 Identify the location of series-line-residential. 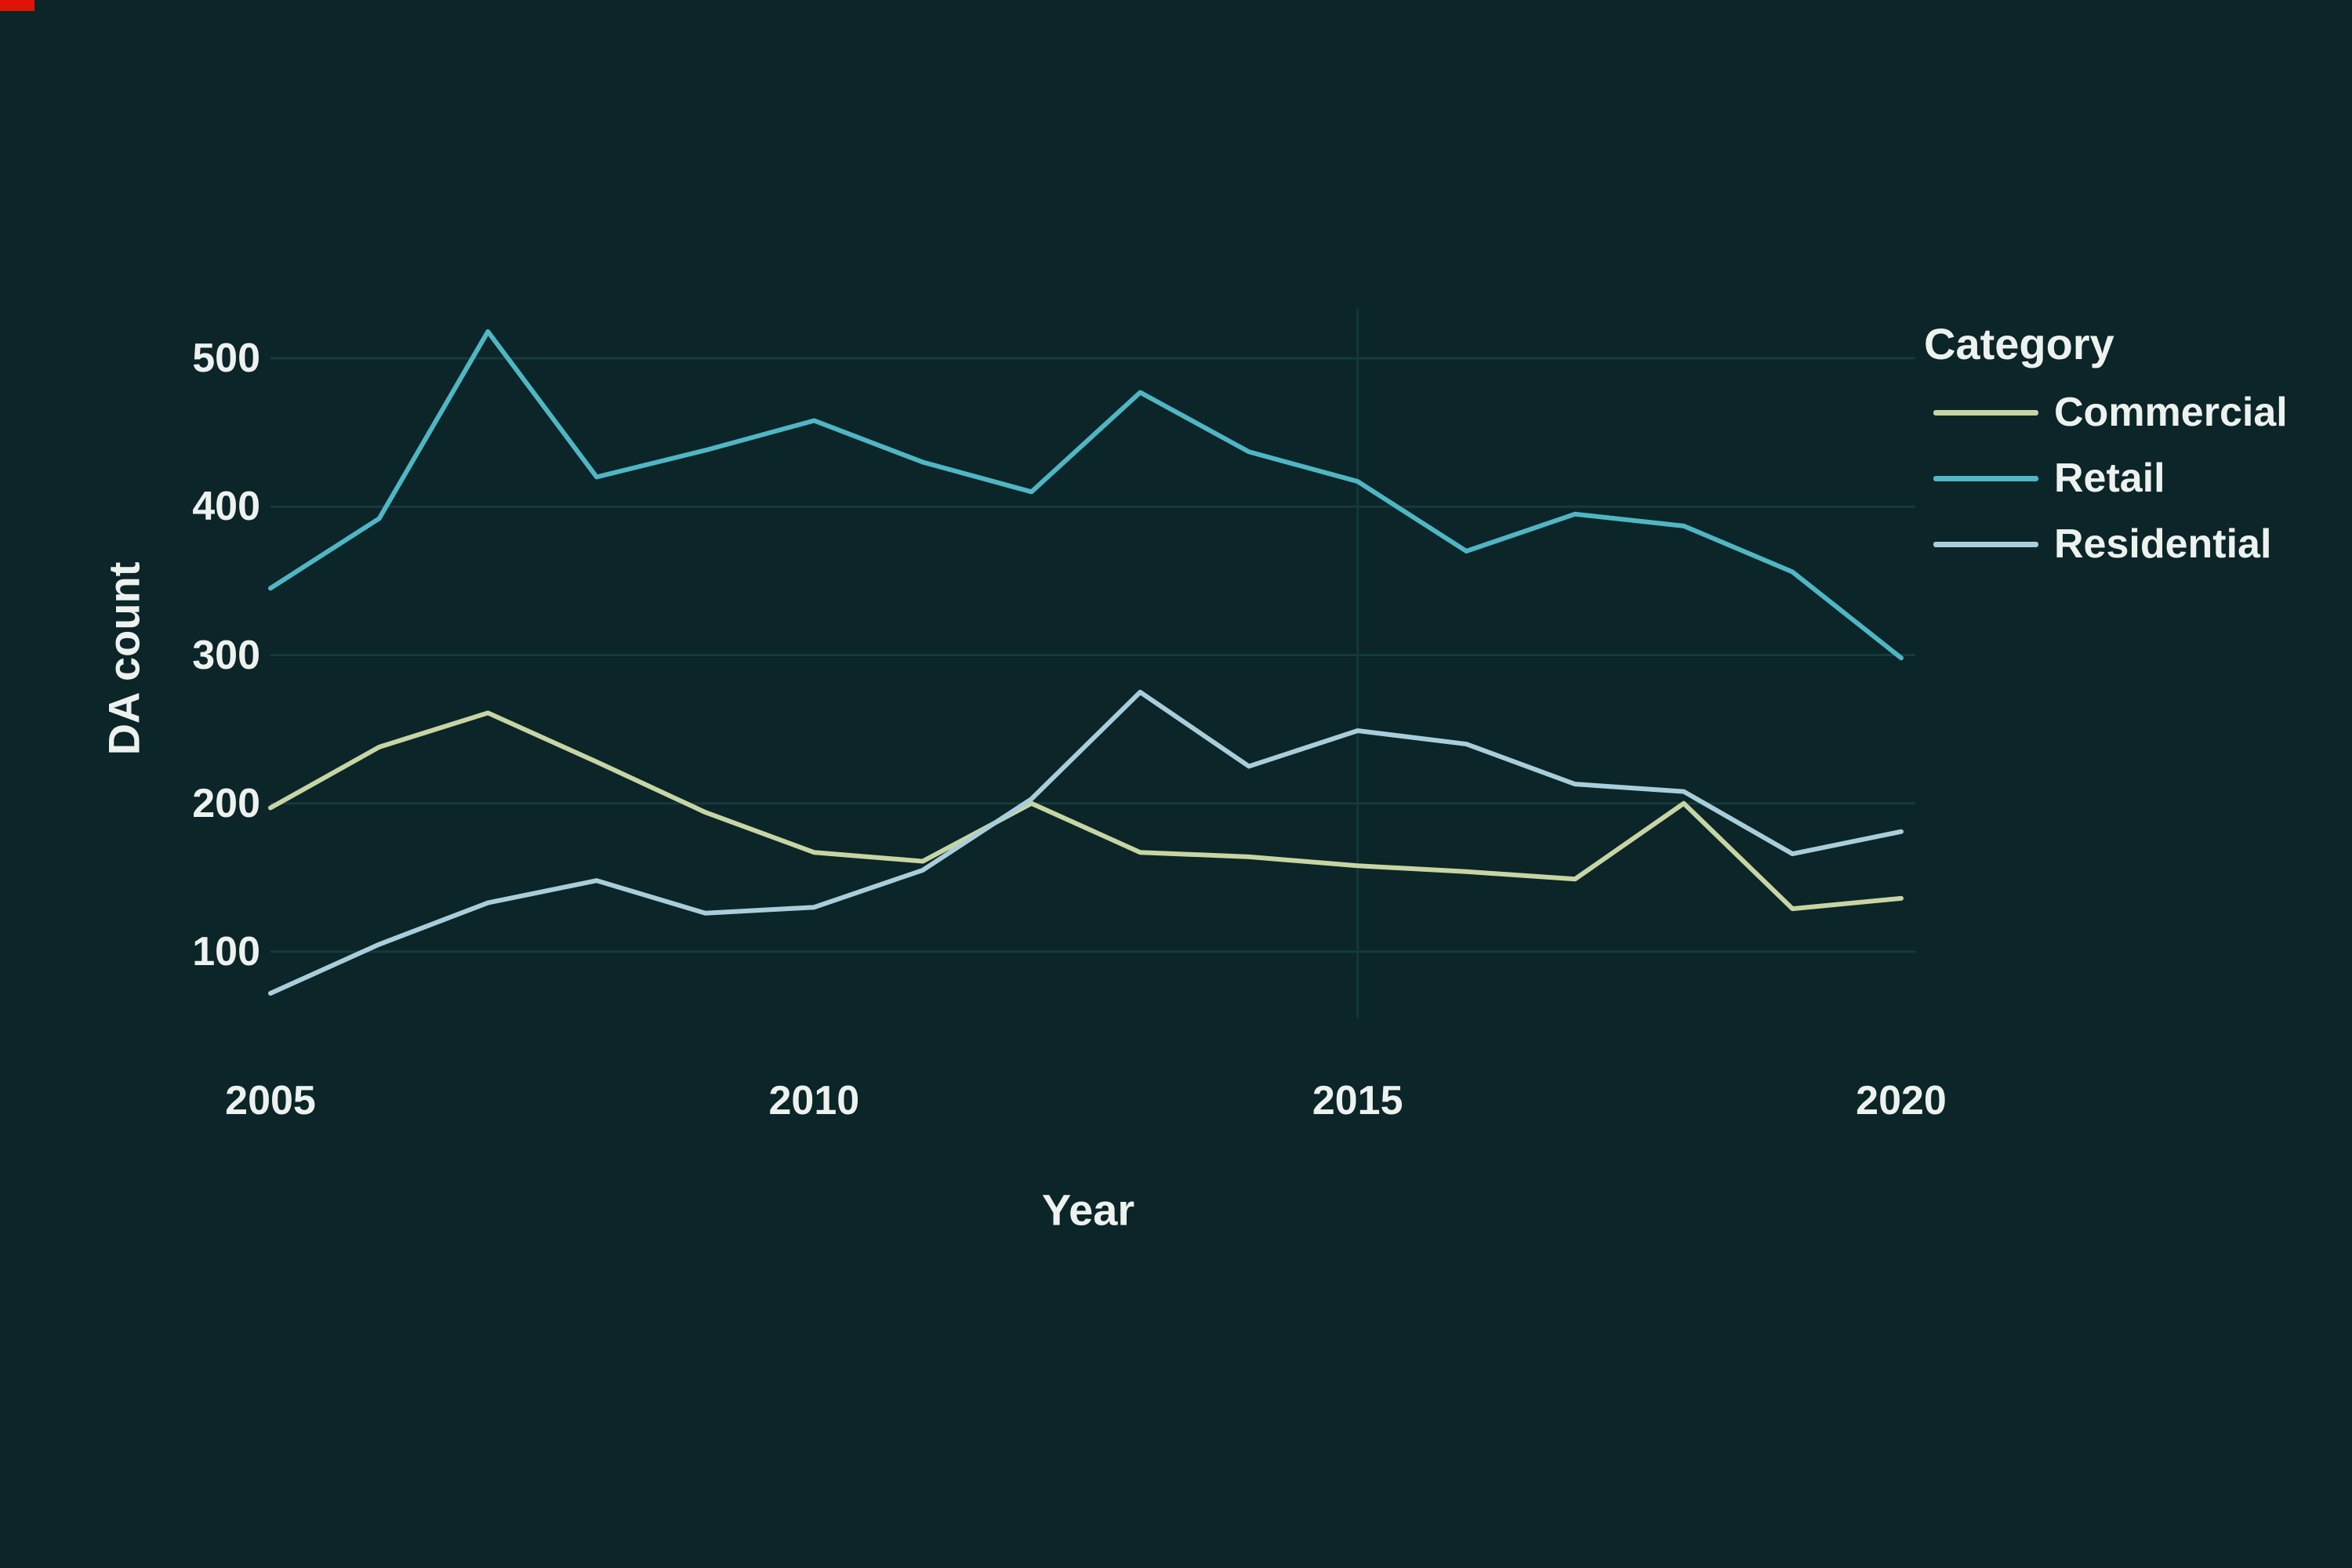
(1086, 842).